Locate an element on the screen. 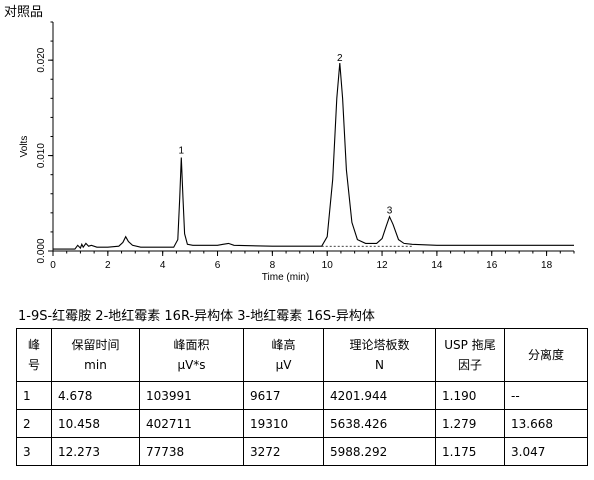 The image size is (594, 480). page-title: 对照品 is located at coordinates (24, 12).